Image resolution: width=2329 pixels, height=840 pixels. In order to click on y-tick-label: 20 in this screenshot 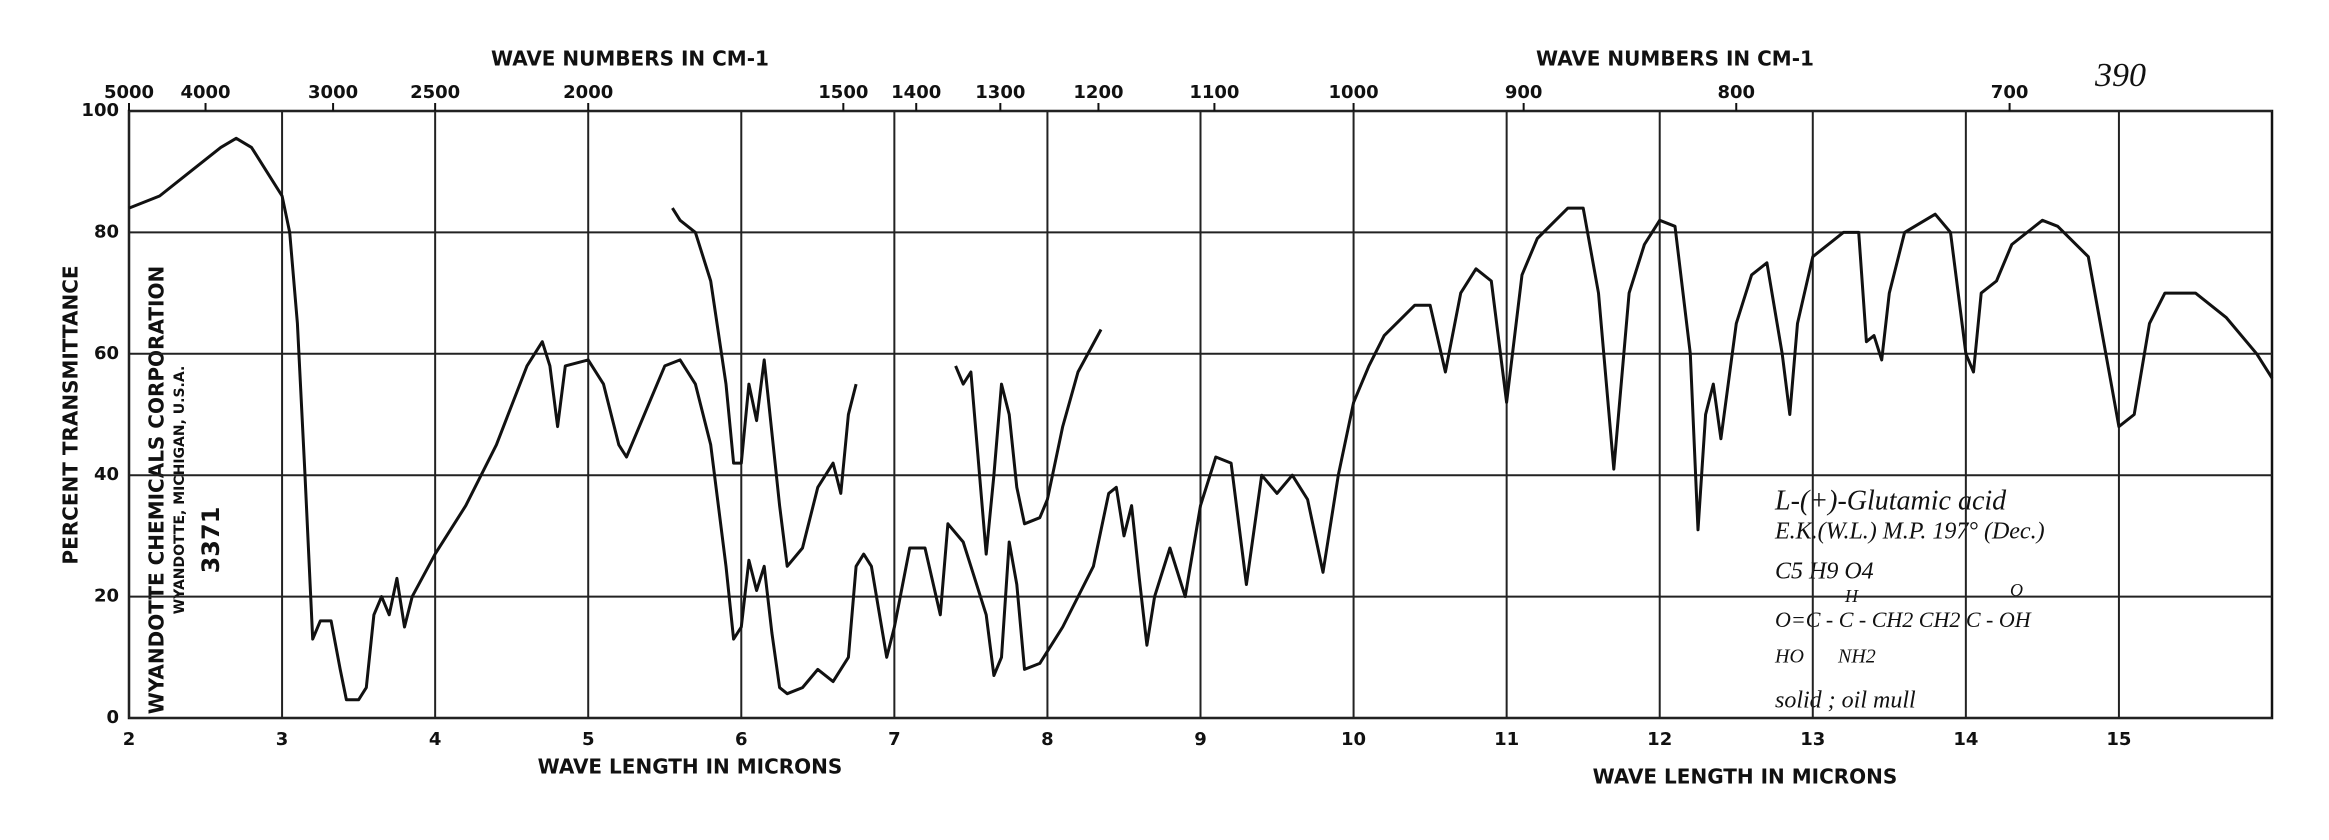, I will do `click(106, 596)`.